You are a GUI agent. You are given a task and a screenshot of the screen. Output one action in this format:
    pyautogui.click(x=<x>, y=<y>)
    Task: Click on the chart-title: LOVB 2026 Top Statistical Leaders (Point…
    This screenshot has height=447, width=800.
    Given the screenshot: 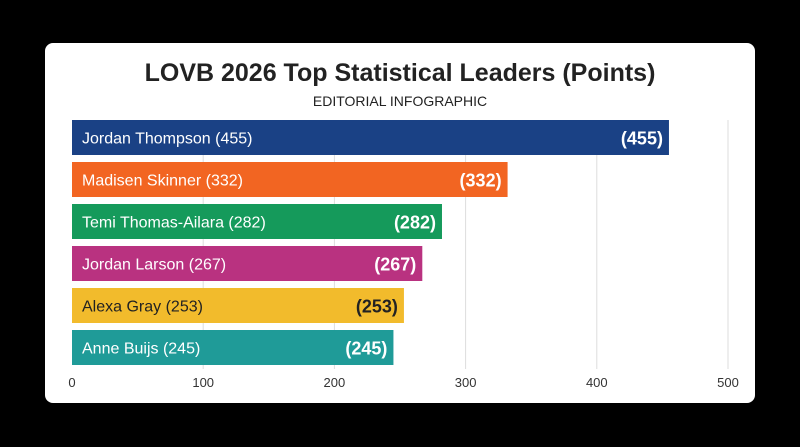 What is the action you would take?
    pyautogui.click(x=400, y=73)
    